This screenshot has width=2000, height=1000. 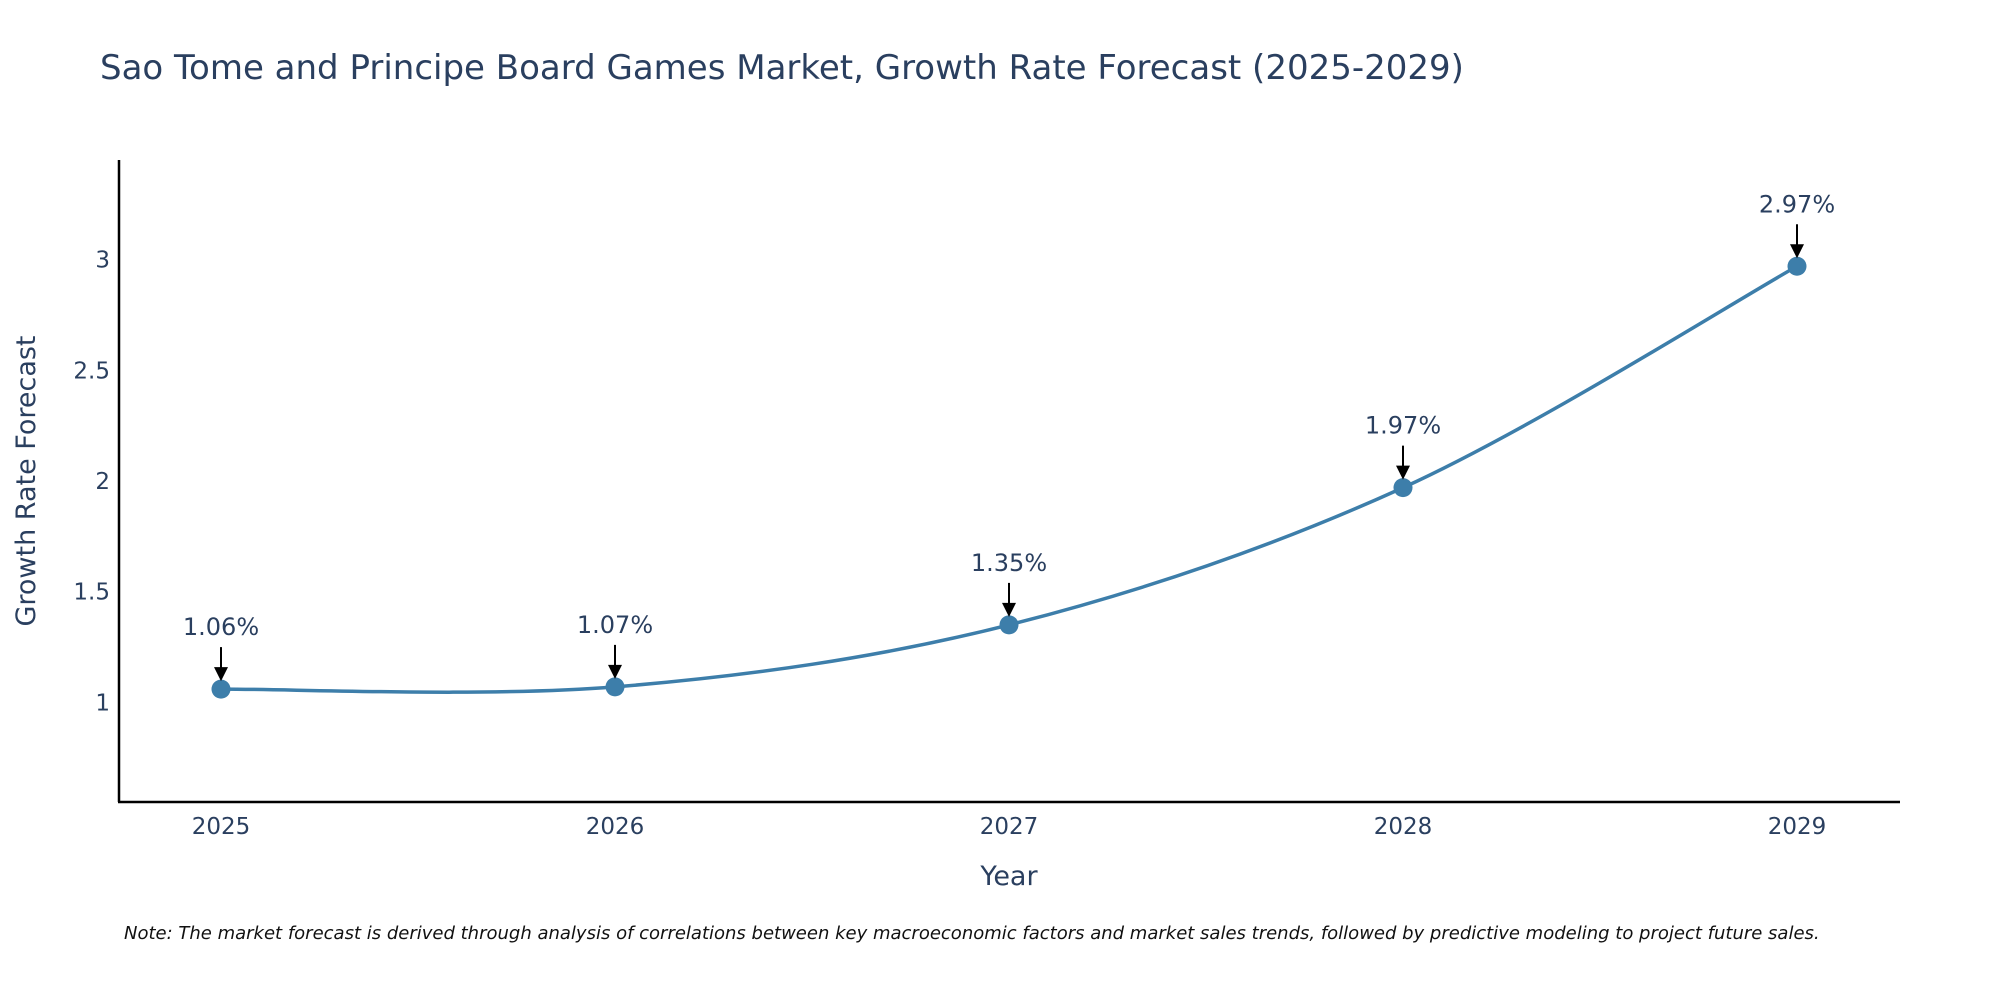 What do you see at coordinates (221, 827) in the screenshot?
I see `x-tick-label: 2025` at bounding box center [221, 827].